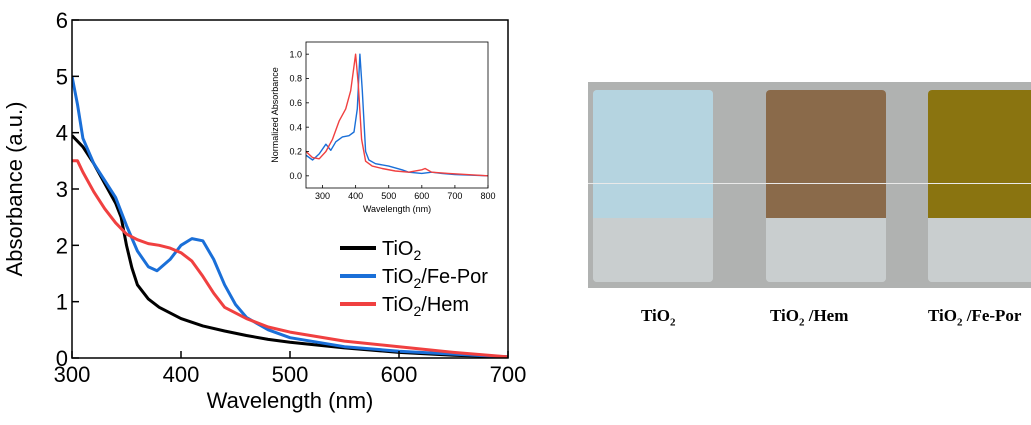  What do you see at coordinates (508, 374) in the screenshot?
I see `main-x-tick-label: 700` at bounding box center [508, 374].